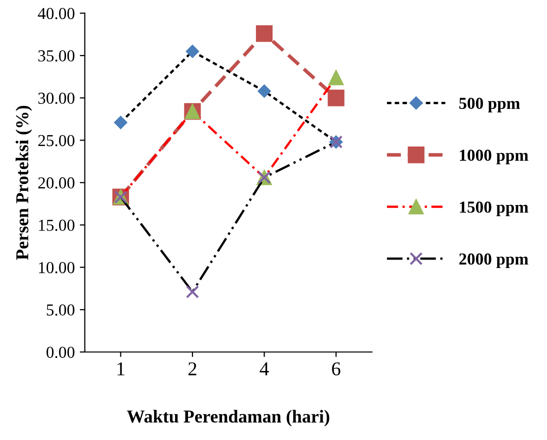  I want to click on y-tick-label: 10.00, so click(56, 268).